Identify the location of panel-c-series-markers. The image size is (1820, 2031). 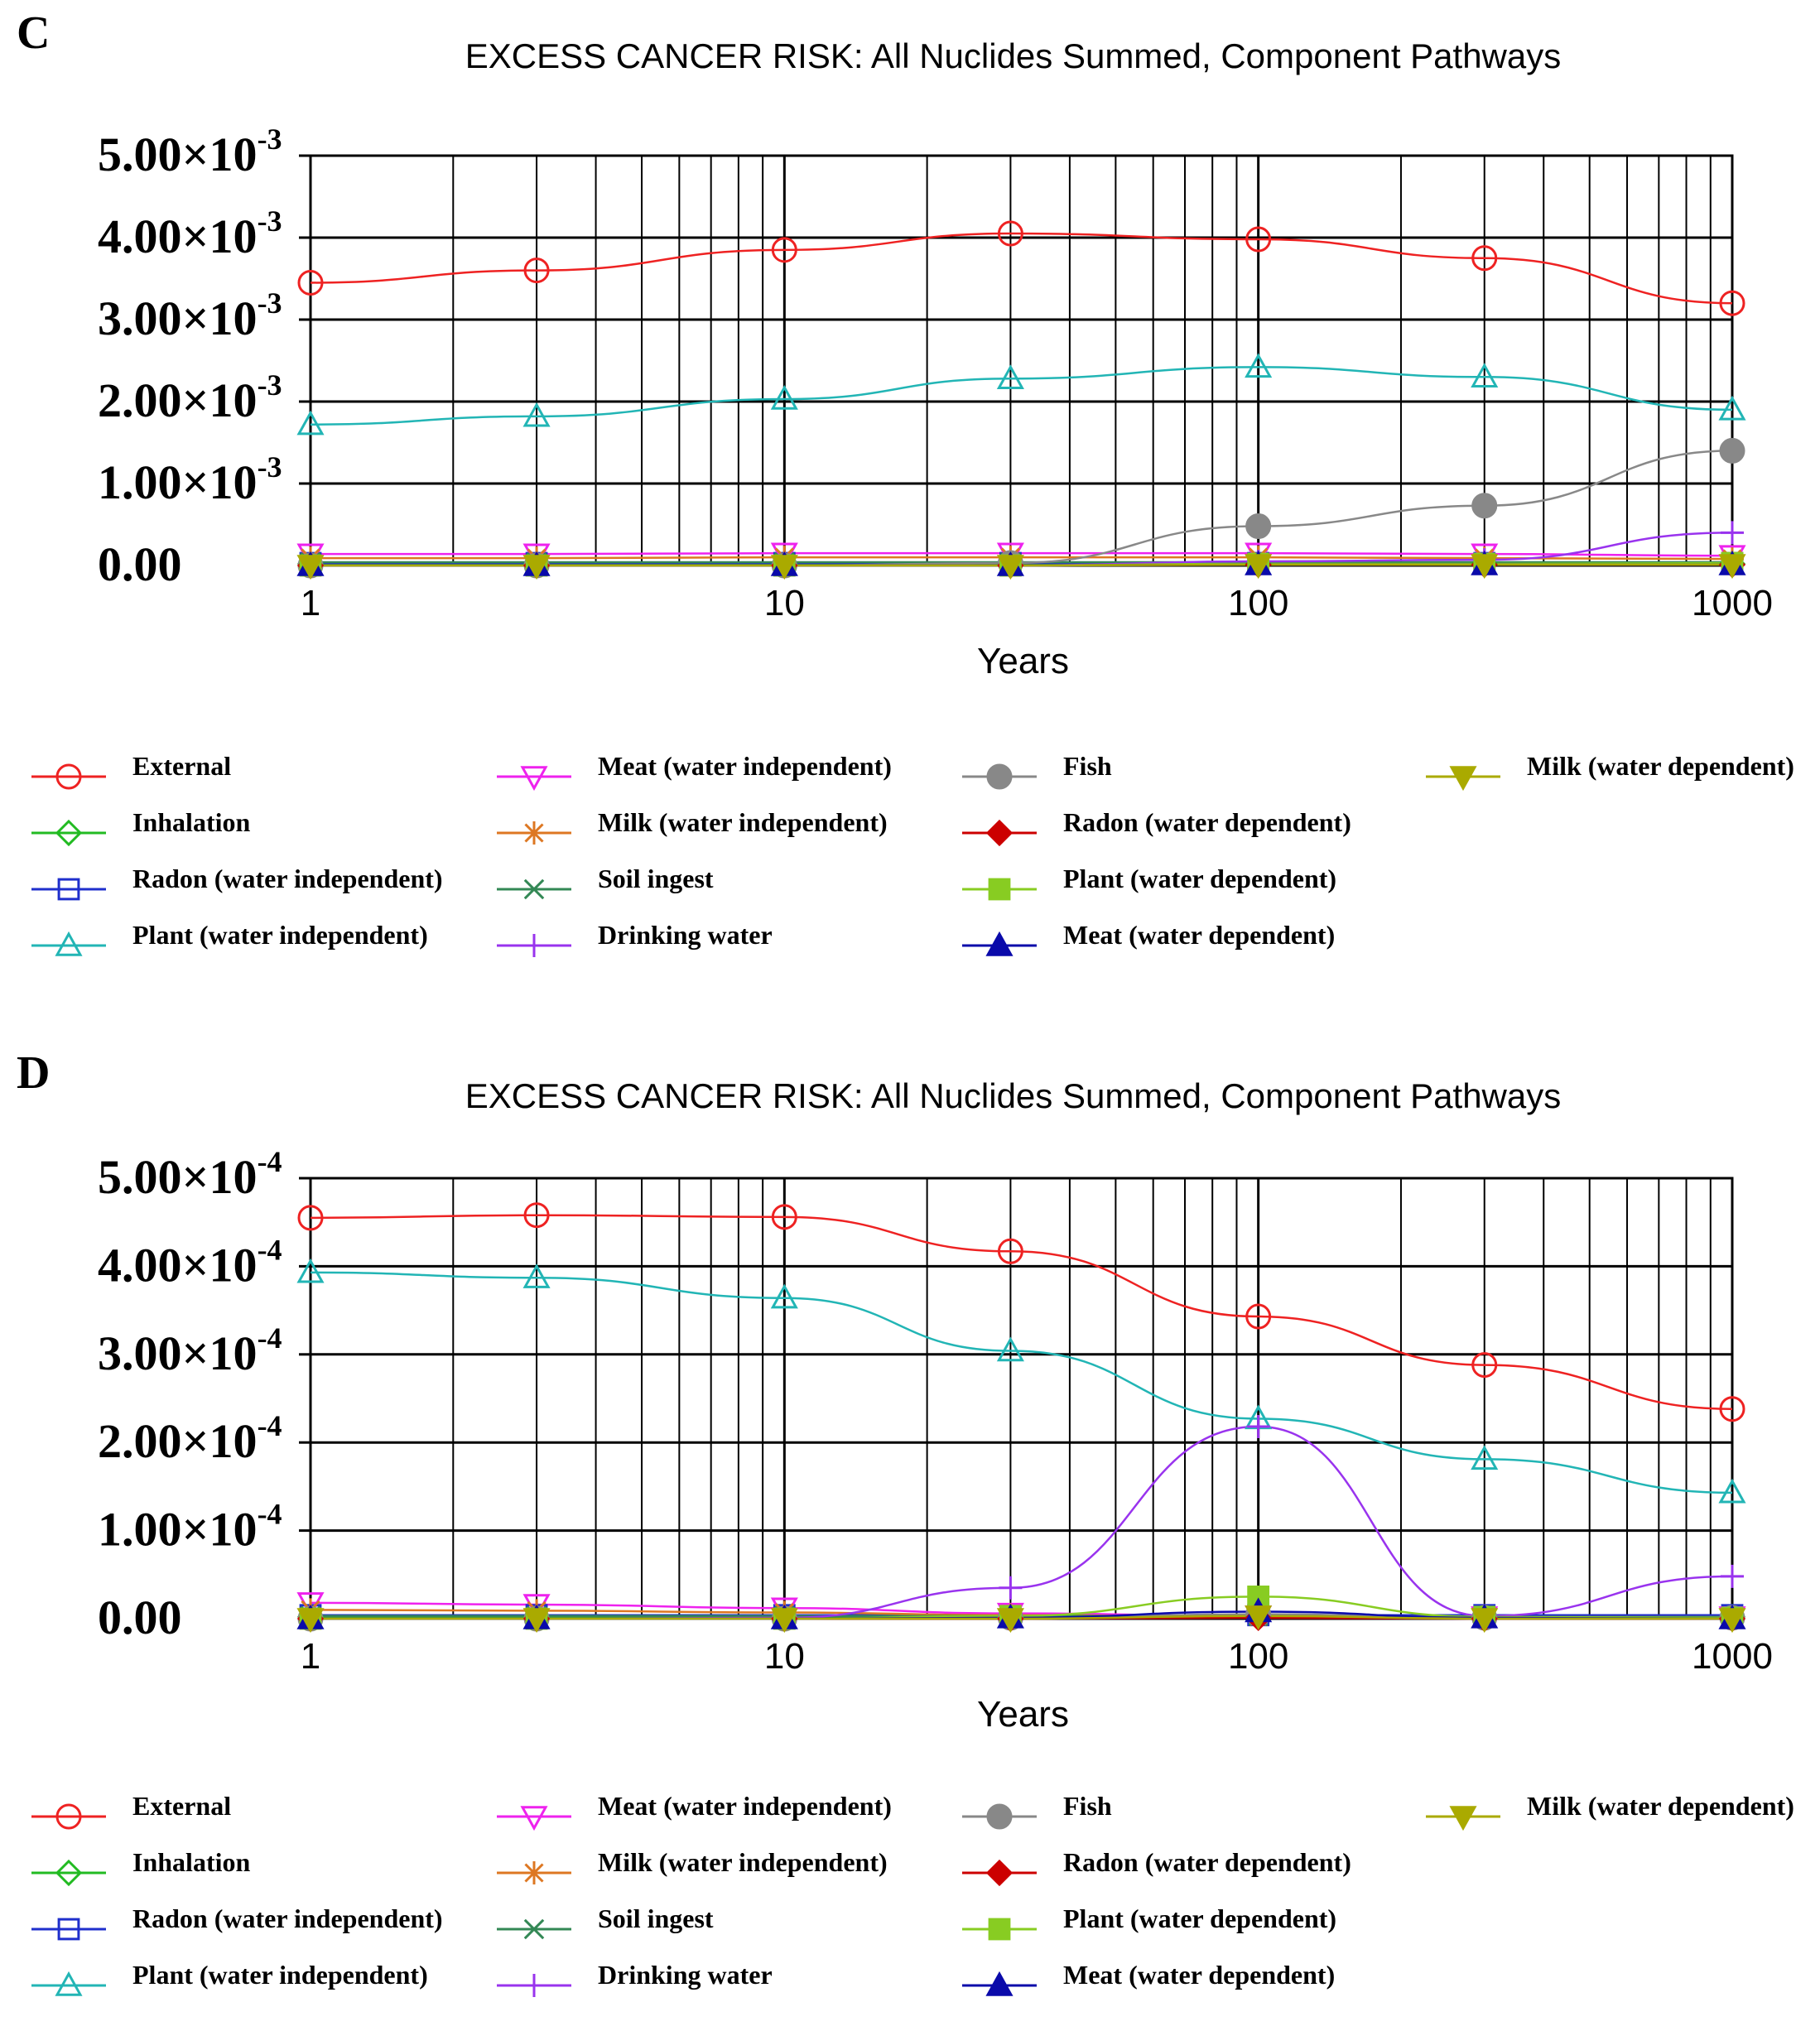
(1021, 400).